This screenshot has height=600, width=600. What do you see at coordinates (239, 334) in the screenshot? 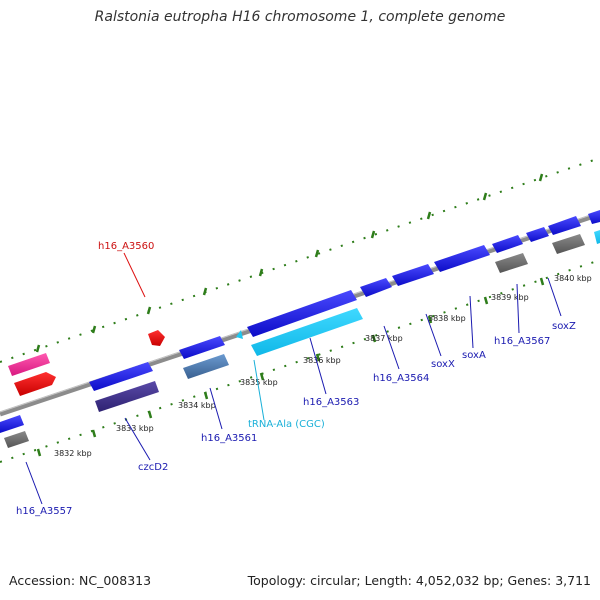
I see `gene-trna` at bounding box center [239, 334].